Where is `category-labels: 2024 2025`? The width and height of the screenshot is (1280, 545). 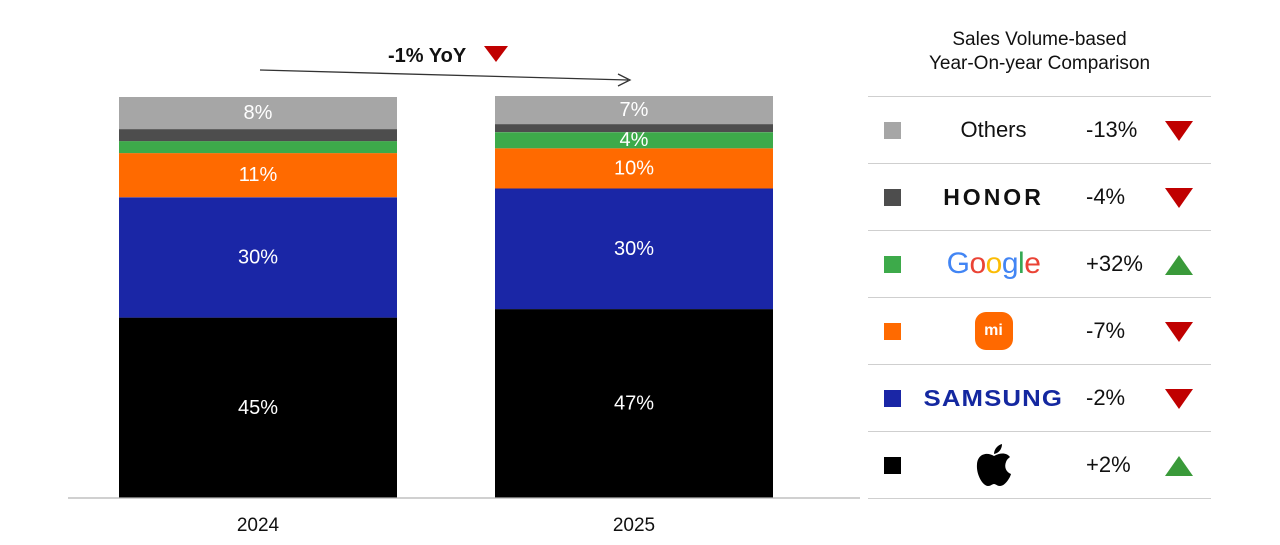 category-labels: 2024 2025 is located at coordinates (446, 525).